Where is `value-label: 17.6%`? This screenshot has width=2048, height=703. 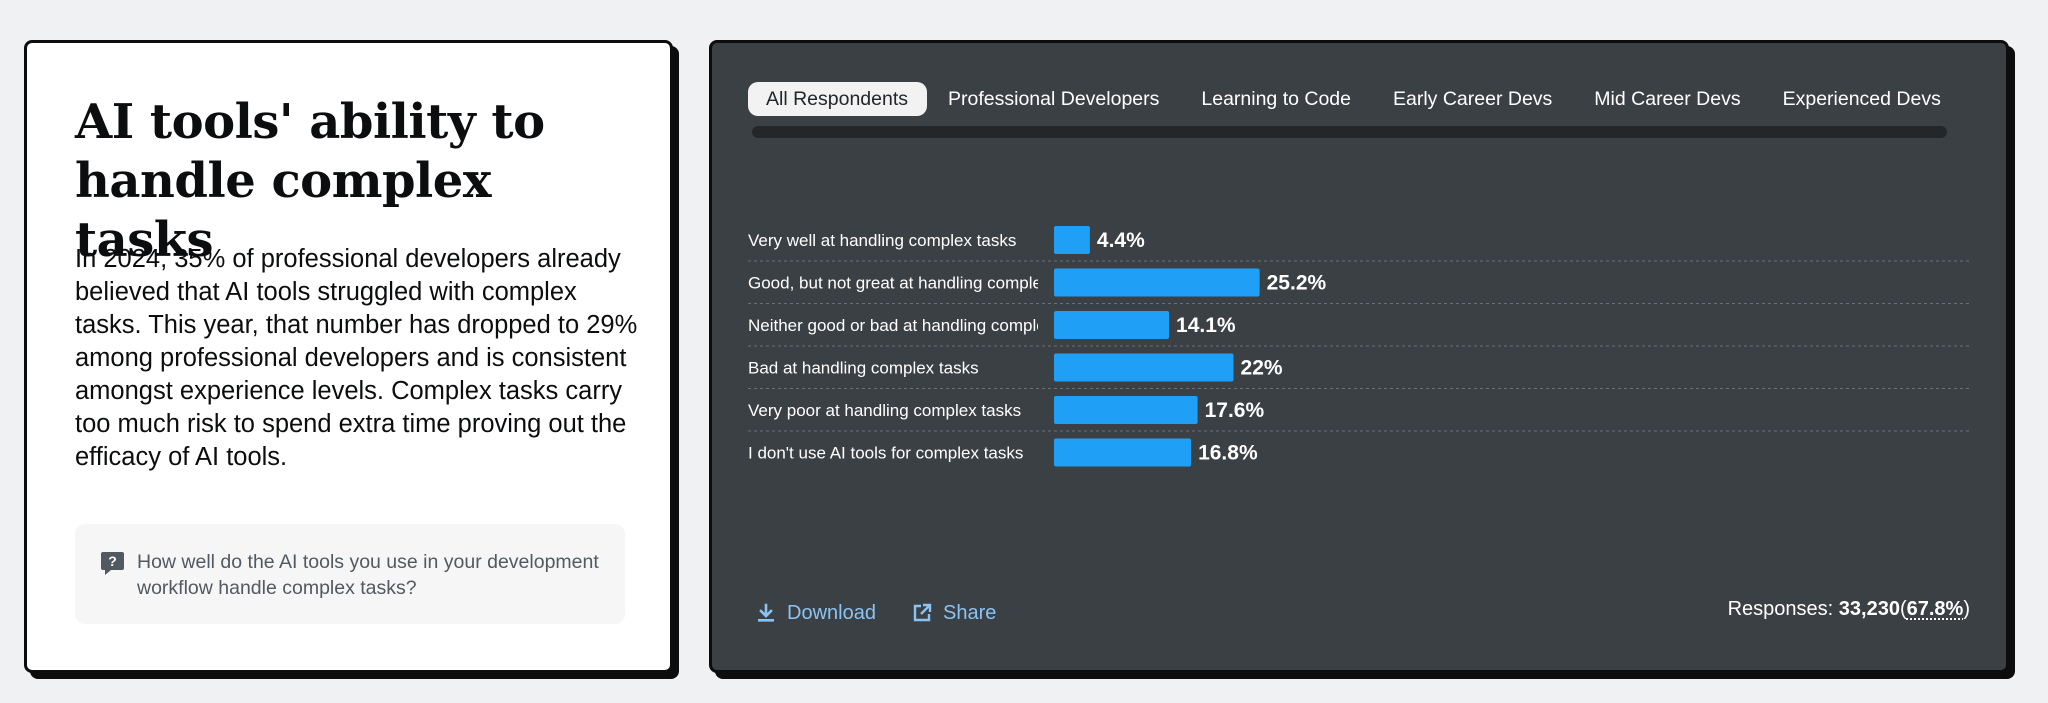 value-label: 17.6% is located at coordinates (1235, 410).